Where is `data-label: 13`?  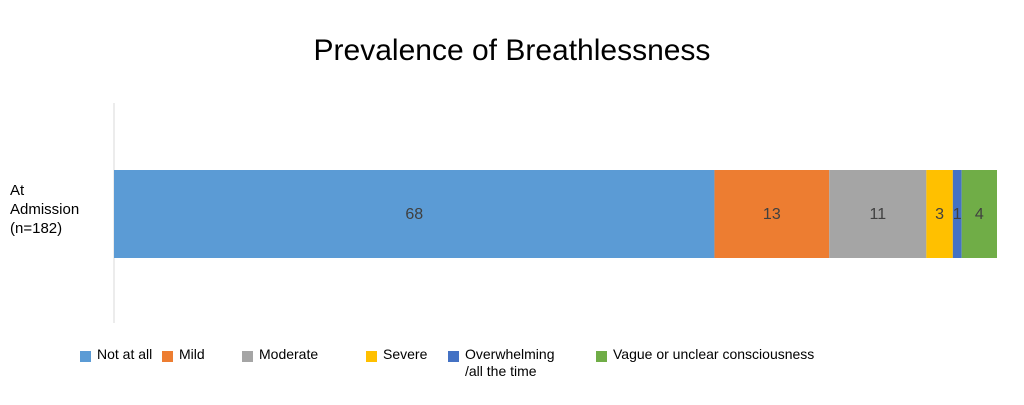
data-label: 13 is located at coordinates (772, 214).